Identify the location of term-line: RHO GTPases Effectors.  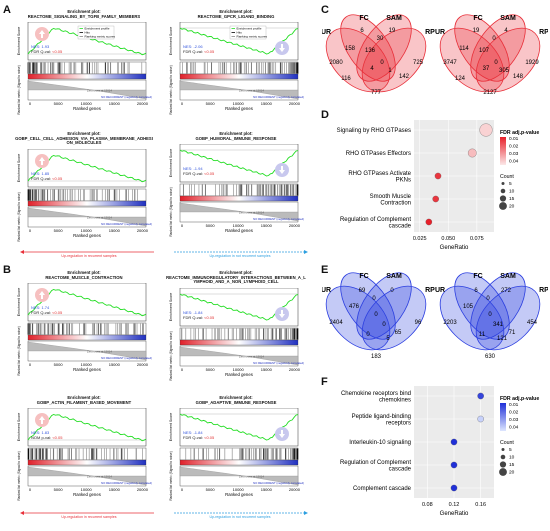
(378, 154).